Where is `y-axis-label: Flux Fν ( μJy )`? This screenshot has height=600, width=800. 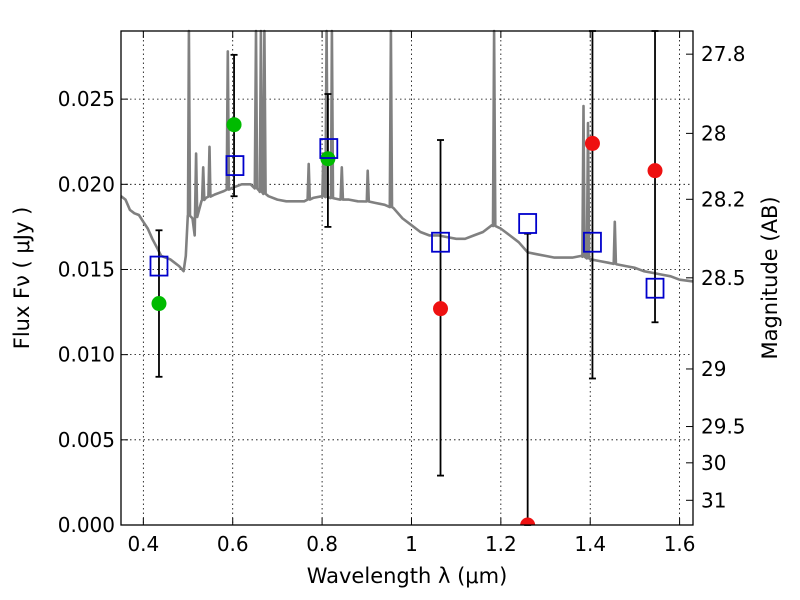
y-axis-label: Flux Fν ( μJy ) is located at coordinates (22, 278).